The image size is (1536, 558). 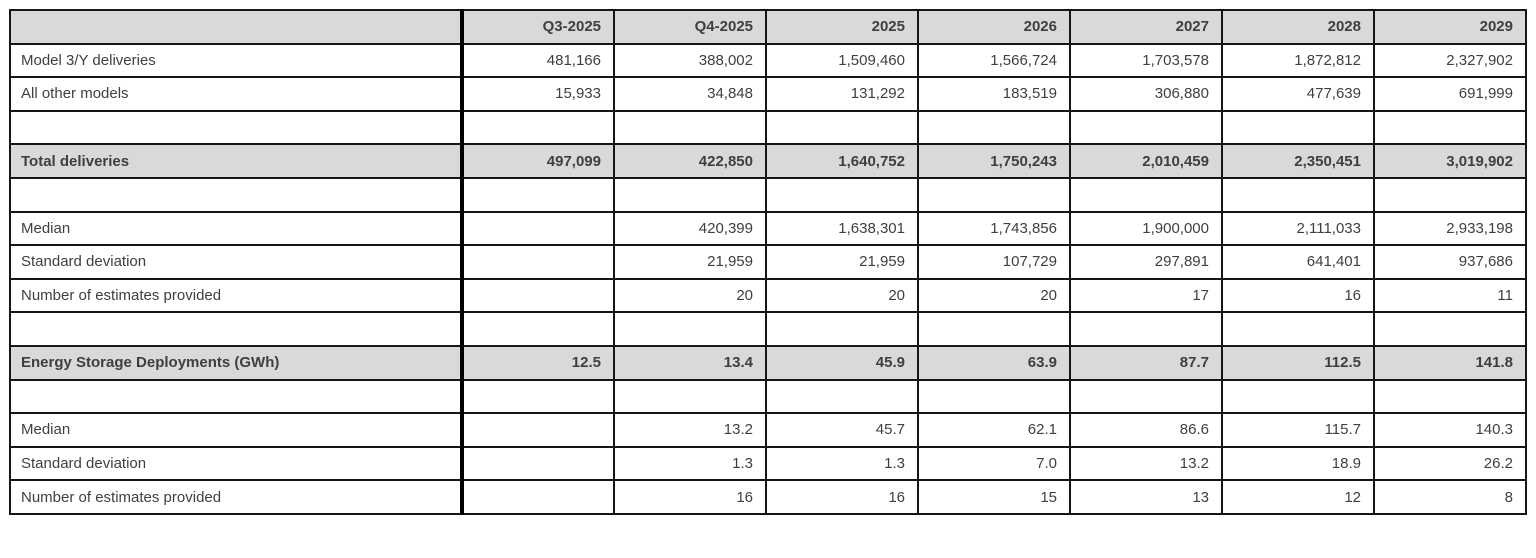 I want to click on cell-value: 15, so click(x=994, y=497).